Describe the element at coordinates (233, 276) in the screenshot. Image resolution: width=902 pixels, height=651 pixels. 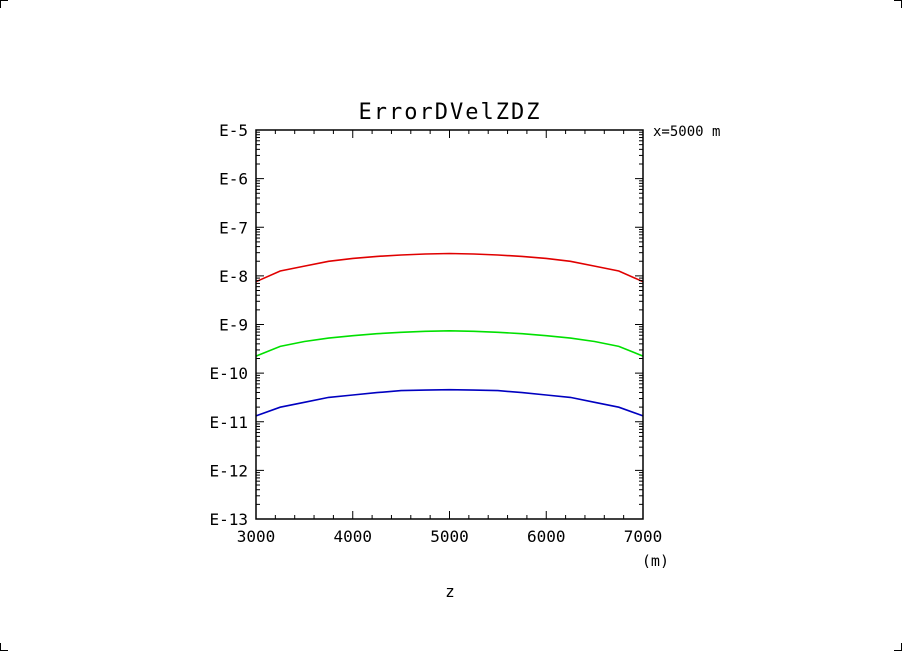
I see `y-tick-label: E-8` at that location.